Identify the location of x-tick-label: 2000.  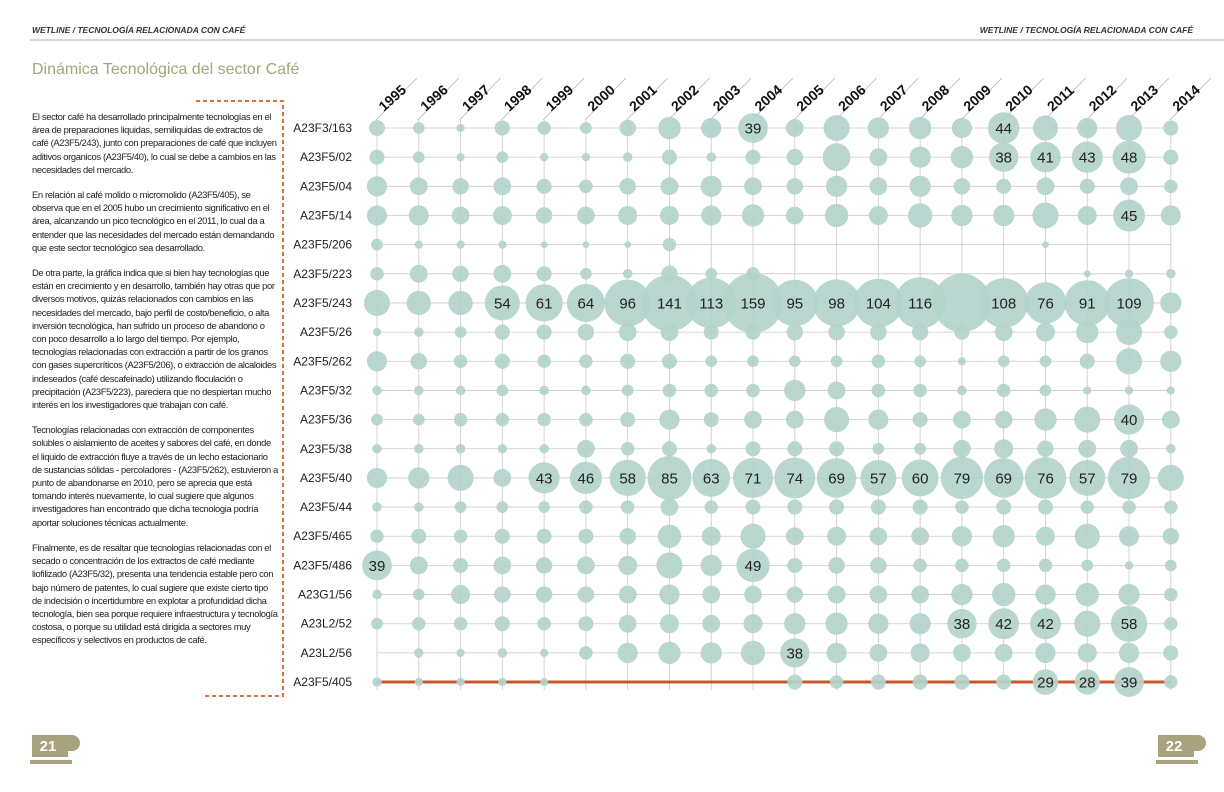
(601, 97).